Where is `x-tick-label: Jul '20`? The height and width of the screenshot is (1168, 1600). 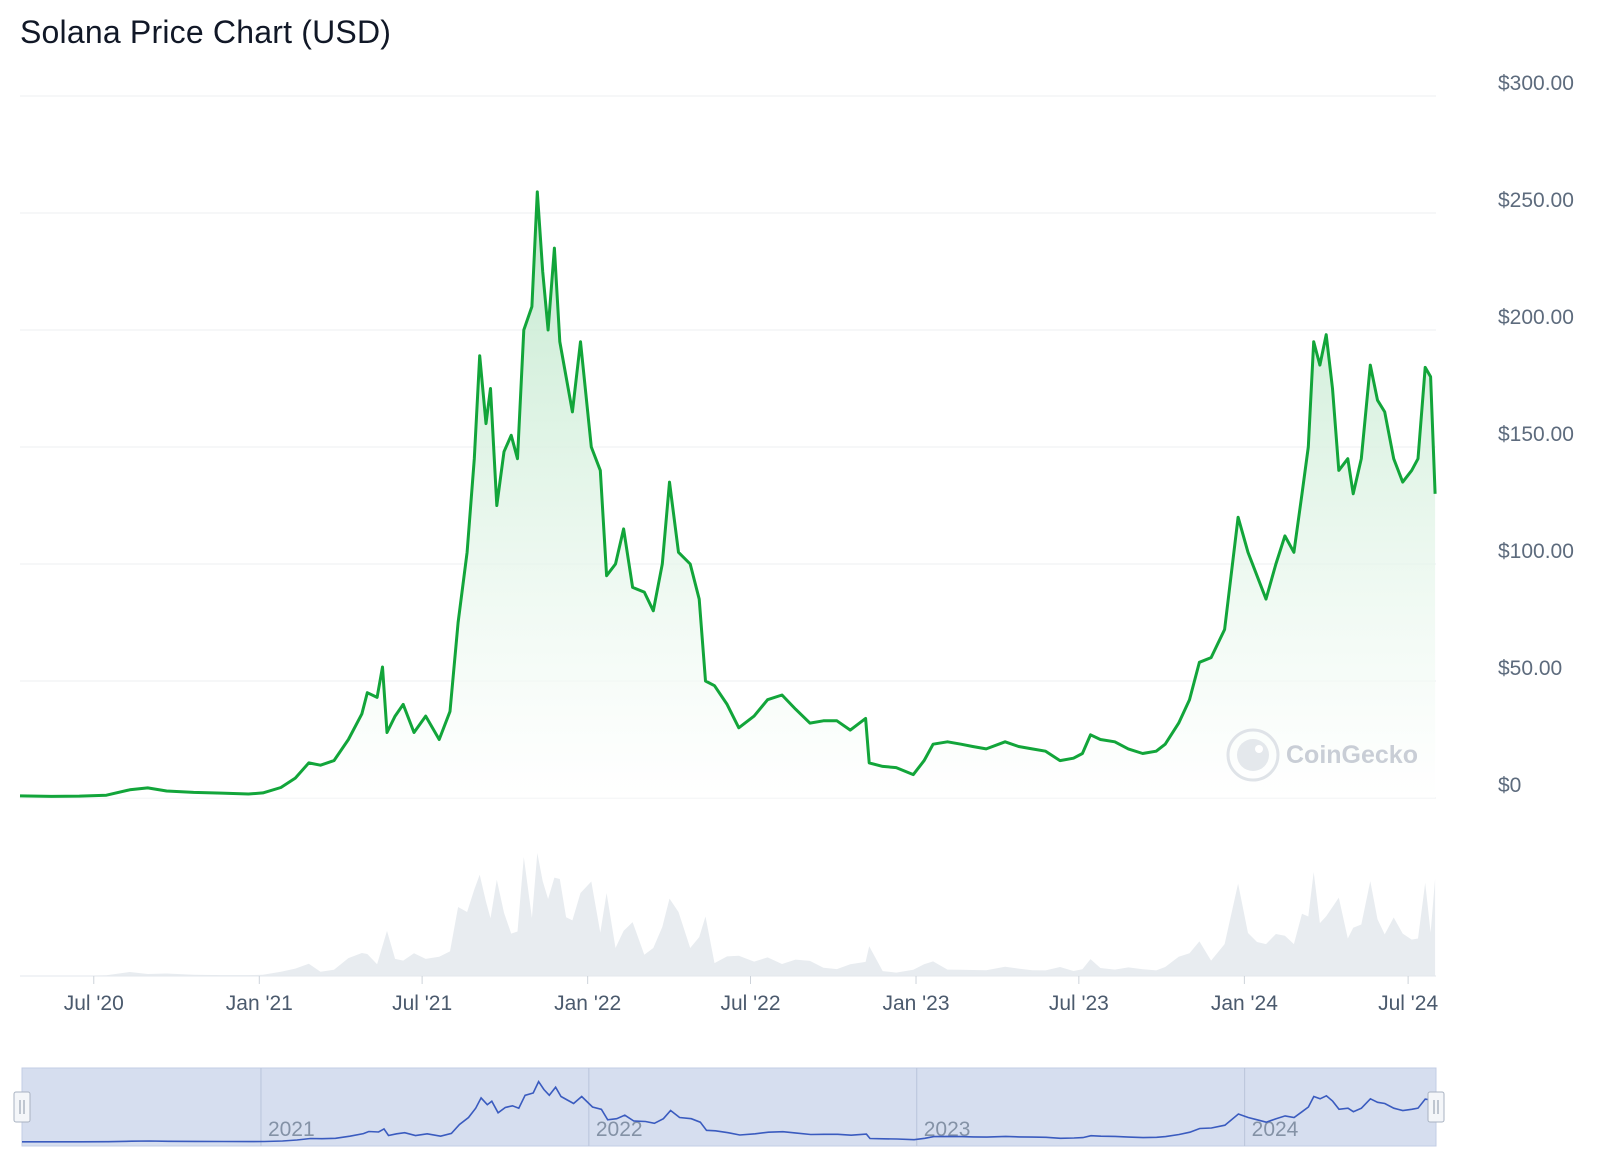
x-tick-label: Jul '20 is located at coordinates (94, 1003).